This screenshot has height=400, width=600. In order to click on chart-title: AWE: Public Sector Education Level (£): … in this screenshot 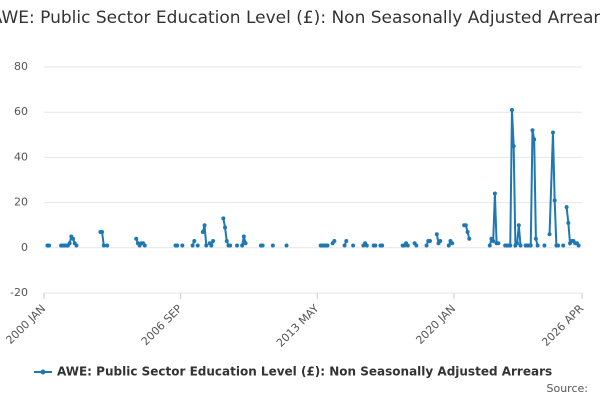, I will do `click(300, 18)`.